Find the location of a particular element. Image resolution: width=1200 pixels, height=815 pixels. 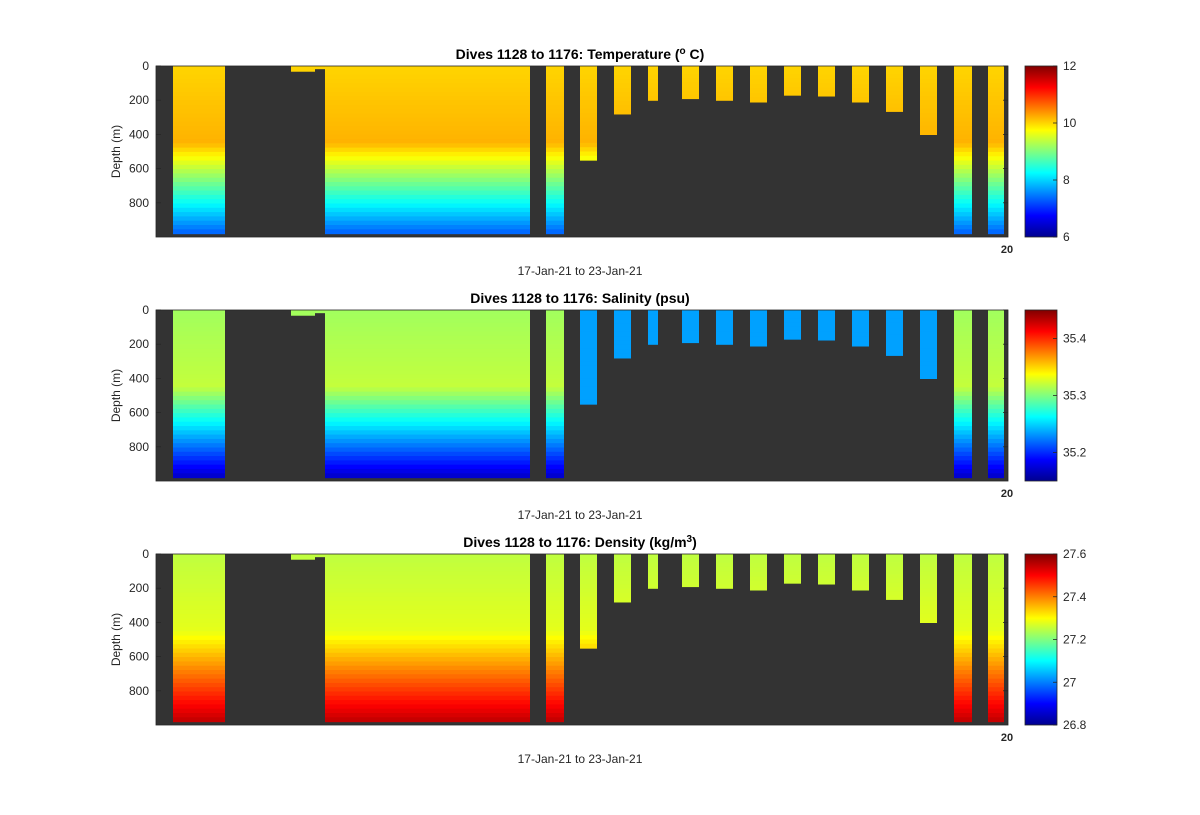

y-axis-label: Depth (m) is located at coordinates (116, 151).